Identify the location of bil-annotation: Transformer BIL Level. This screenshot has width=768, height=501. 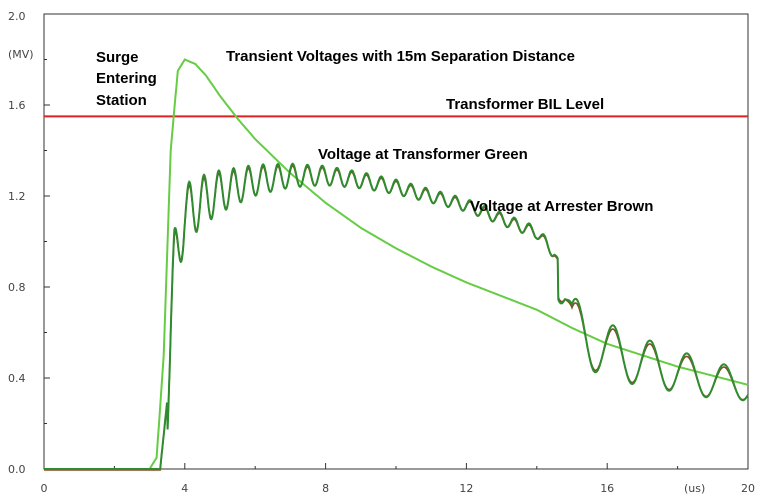
(525, 104).